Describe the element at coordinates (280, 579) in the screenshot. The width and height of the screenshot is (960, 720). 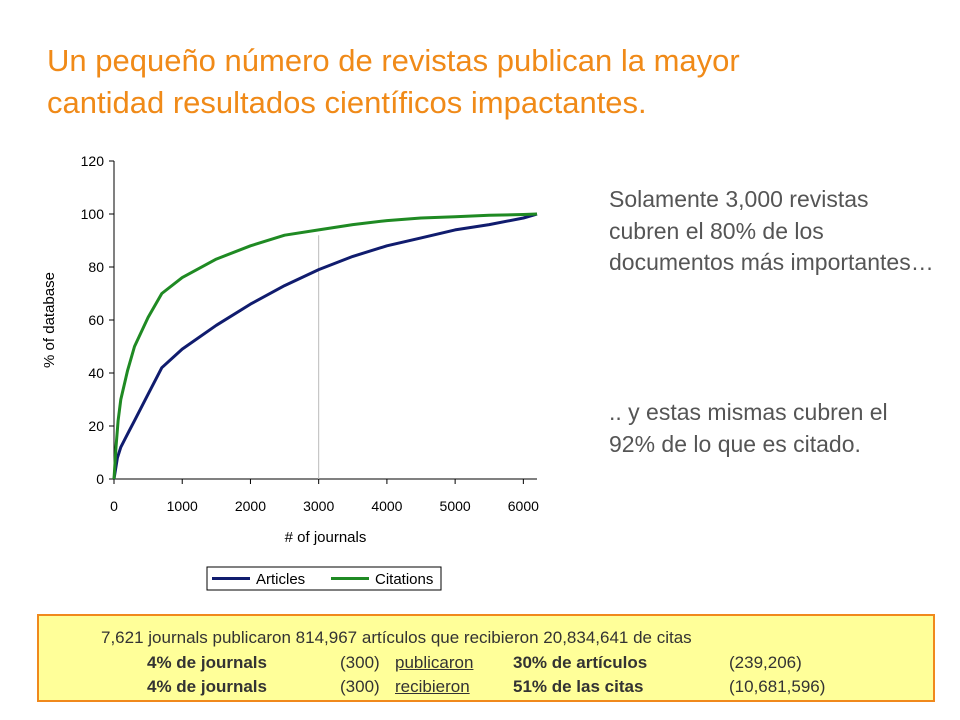
I see `legend-label-articles: Articles` at that location.